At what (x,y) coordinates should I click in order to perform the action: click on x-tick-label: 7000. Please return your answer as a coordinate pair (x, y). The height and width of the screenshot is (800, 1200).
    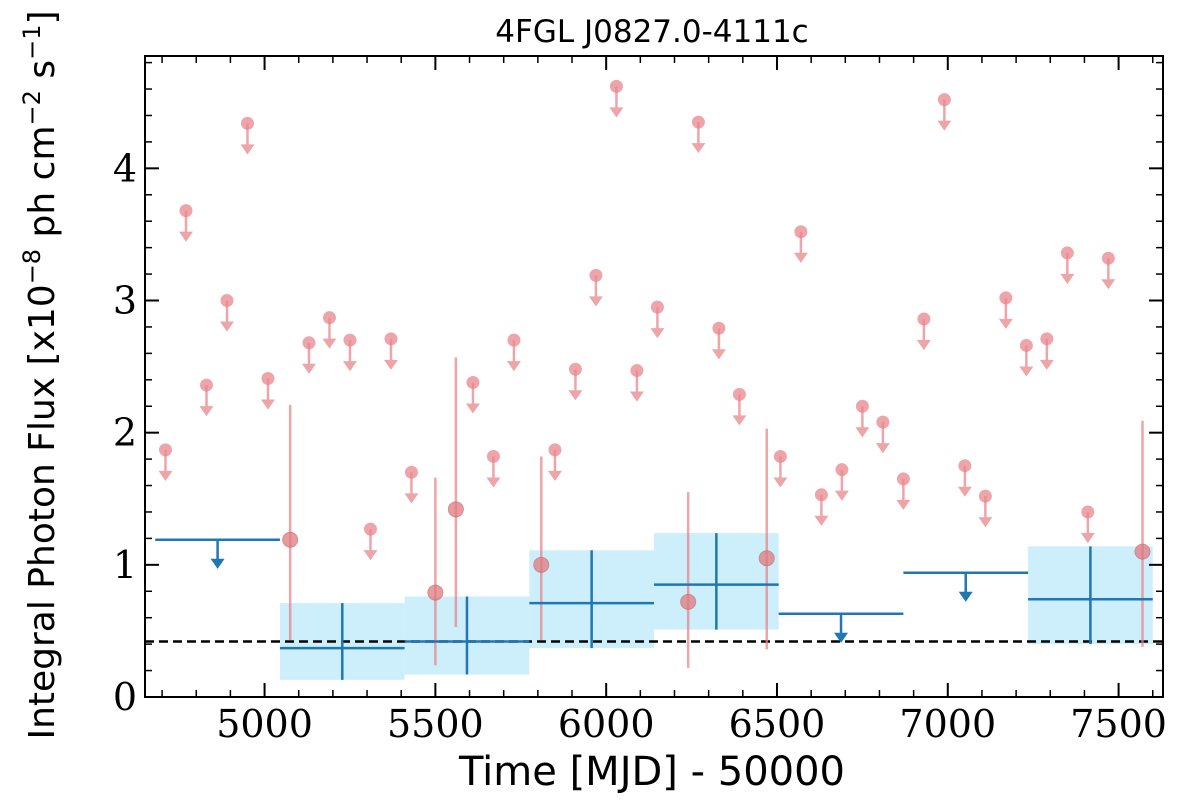
    Looking at the image, I should click on (947, 724).